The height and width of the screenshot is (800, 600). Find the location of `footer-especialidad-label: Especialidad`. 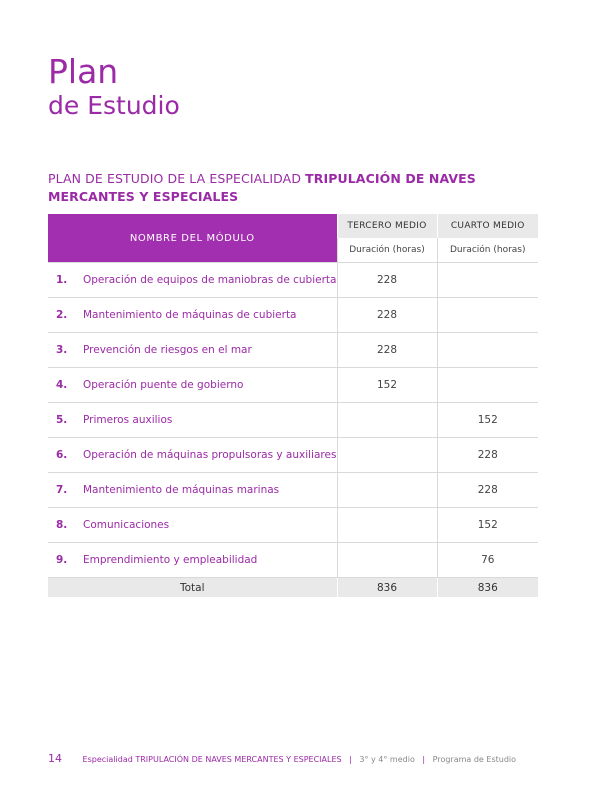

footer-especialidad-label: Especialidad is located at coordinates (107, 759).